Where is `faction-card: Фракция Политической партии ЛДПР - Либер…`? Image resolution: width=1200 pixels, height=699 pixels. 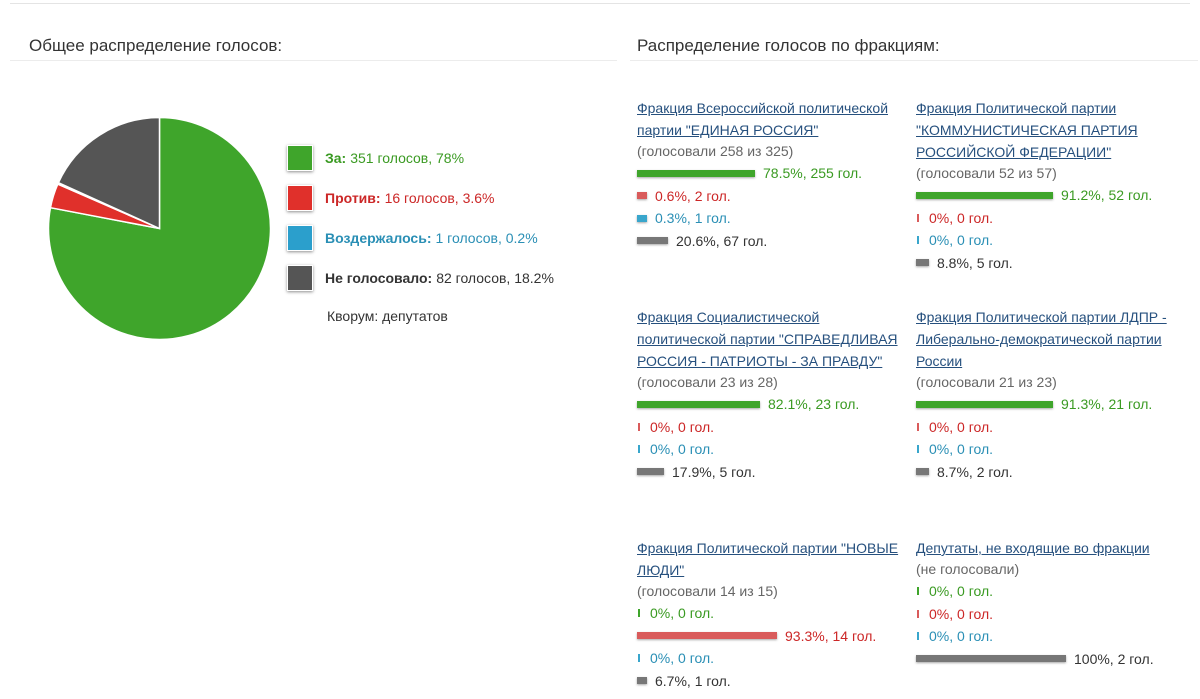
faction-card: Фракция Политической партии ЛДПР - Либер… is located at coordinates (1048, 394).